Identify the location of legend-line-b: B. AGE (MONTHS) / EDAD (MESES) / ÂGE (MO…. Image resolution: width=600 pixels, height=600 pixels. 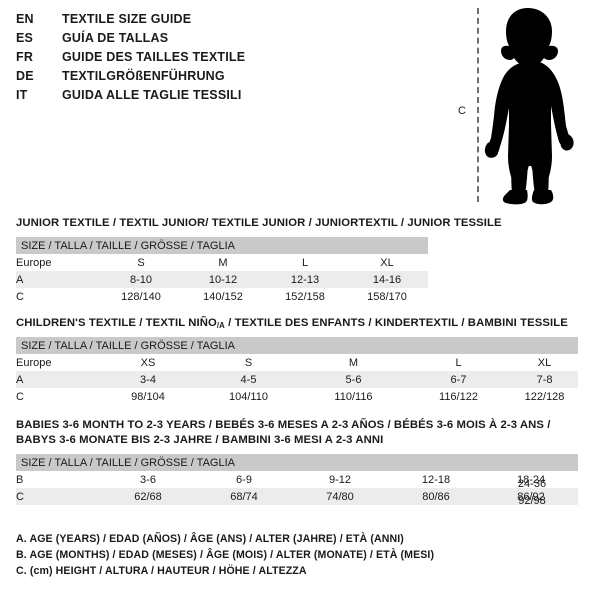
(225, 555).